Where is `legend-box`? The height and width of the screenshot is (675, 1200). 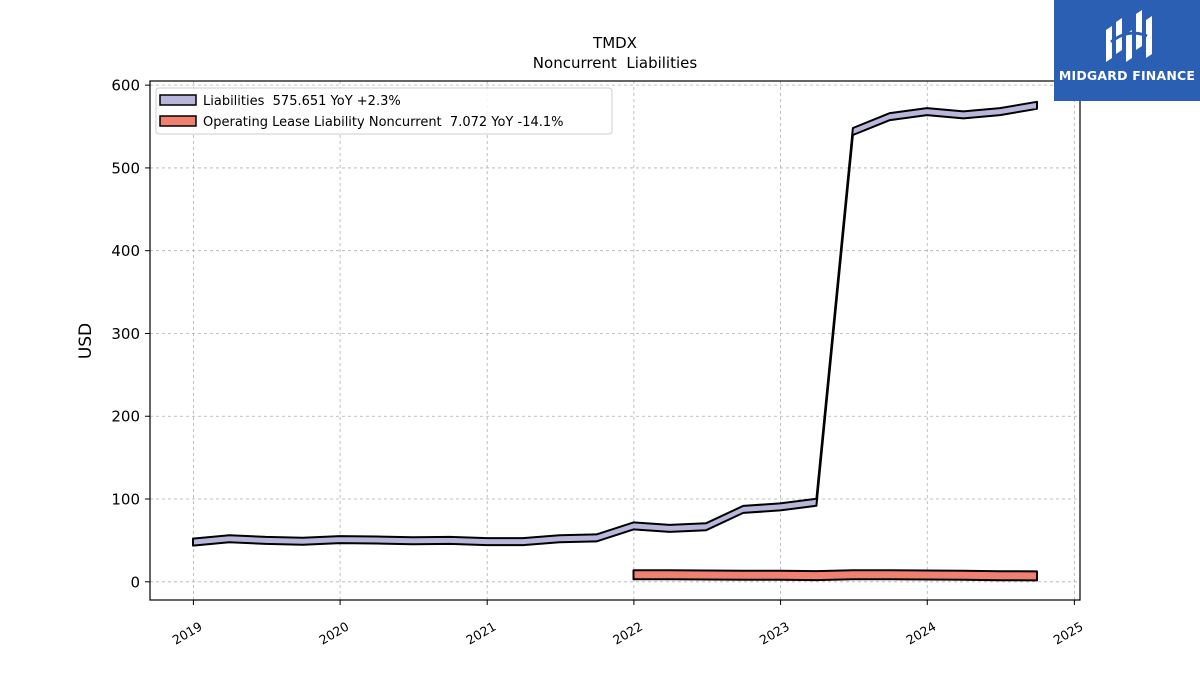 legend-box is located at coordinates (384, 111).